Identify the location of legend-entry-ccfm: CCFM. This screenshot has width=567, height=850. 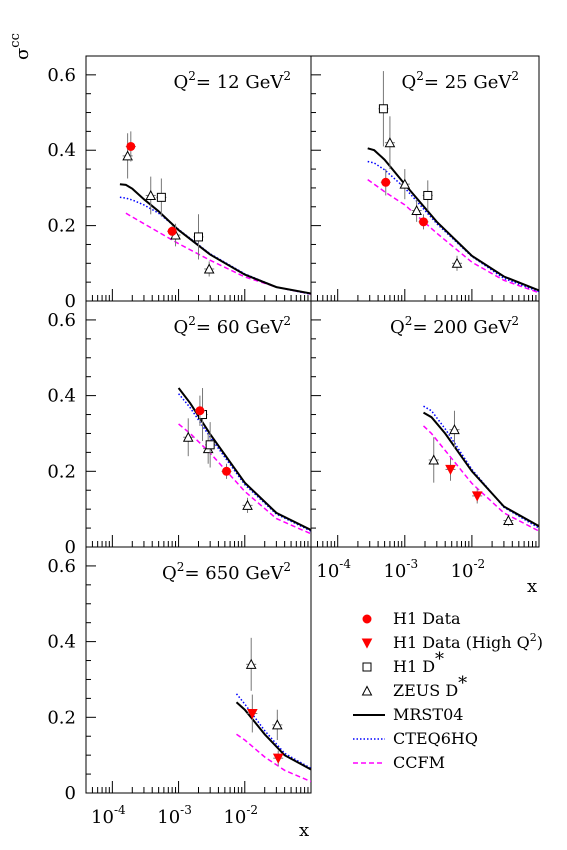
(399, 762).